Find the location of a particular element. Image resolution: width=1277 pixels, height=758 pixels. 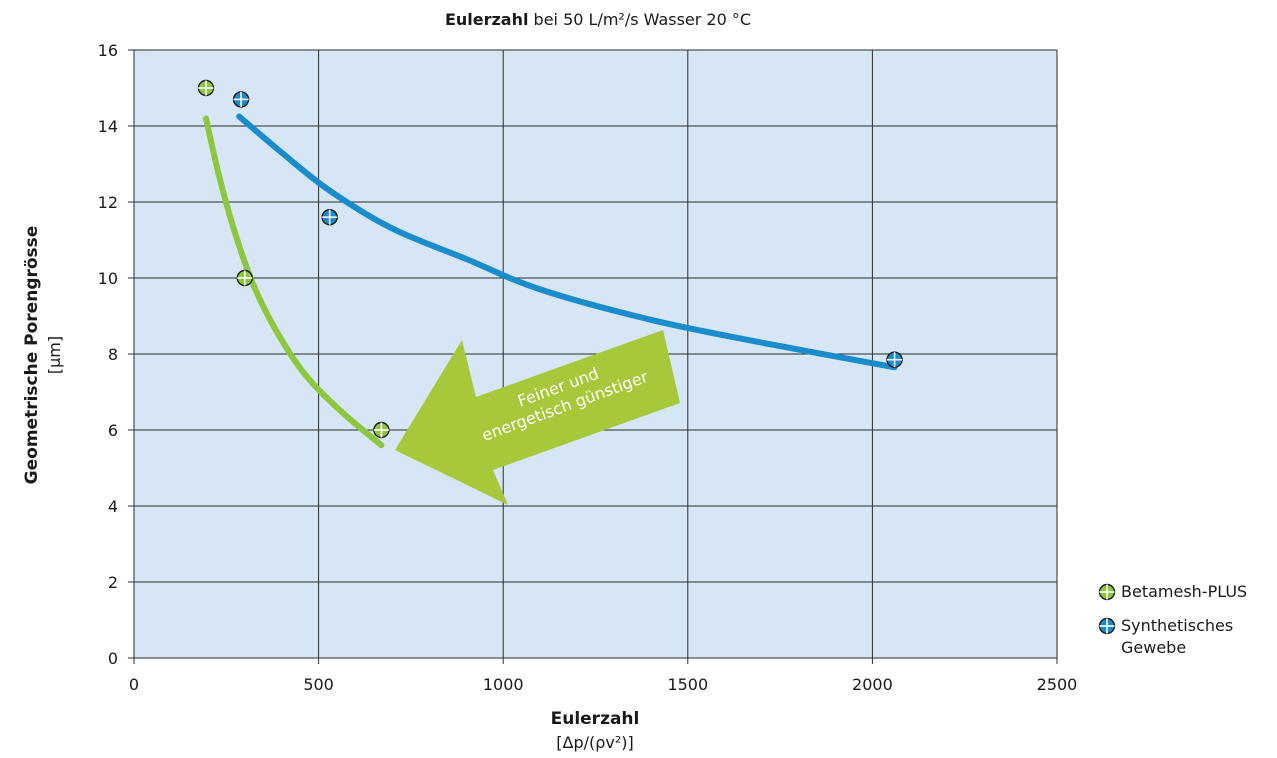

y-tick-label: 2 is located at coordinates (113, 582).